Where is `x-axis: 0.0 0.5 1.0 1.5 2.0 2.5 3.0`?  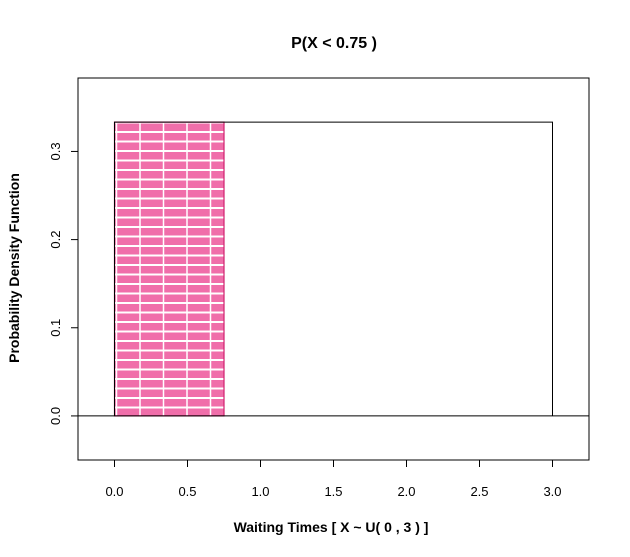
x-axis: 0.0 0.5 1.0 1.5 2.0 2.5 3.0 is located at coordinates (333, 479).